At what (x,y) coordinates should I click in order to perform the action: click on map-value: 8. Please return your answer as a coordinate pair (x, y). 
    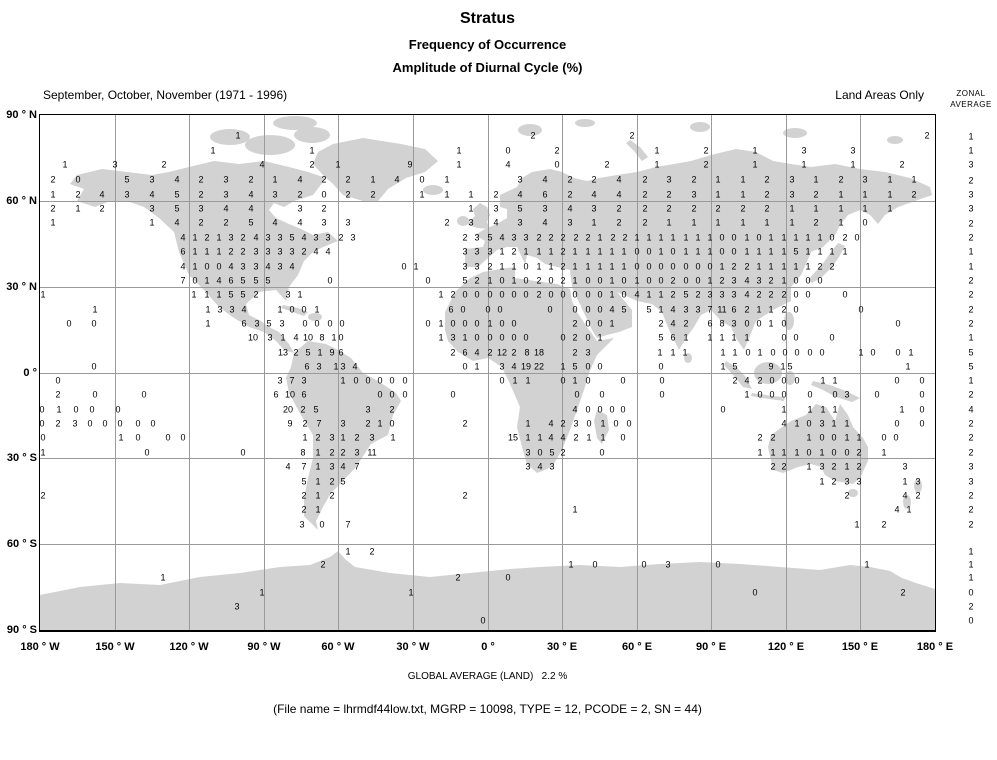
    Looking at the image, I should click on (527, 352).